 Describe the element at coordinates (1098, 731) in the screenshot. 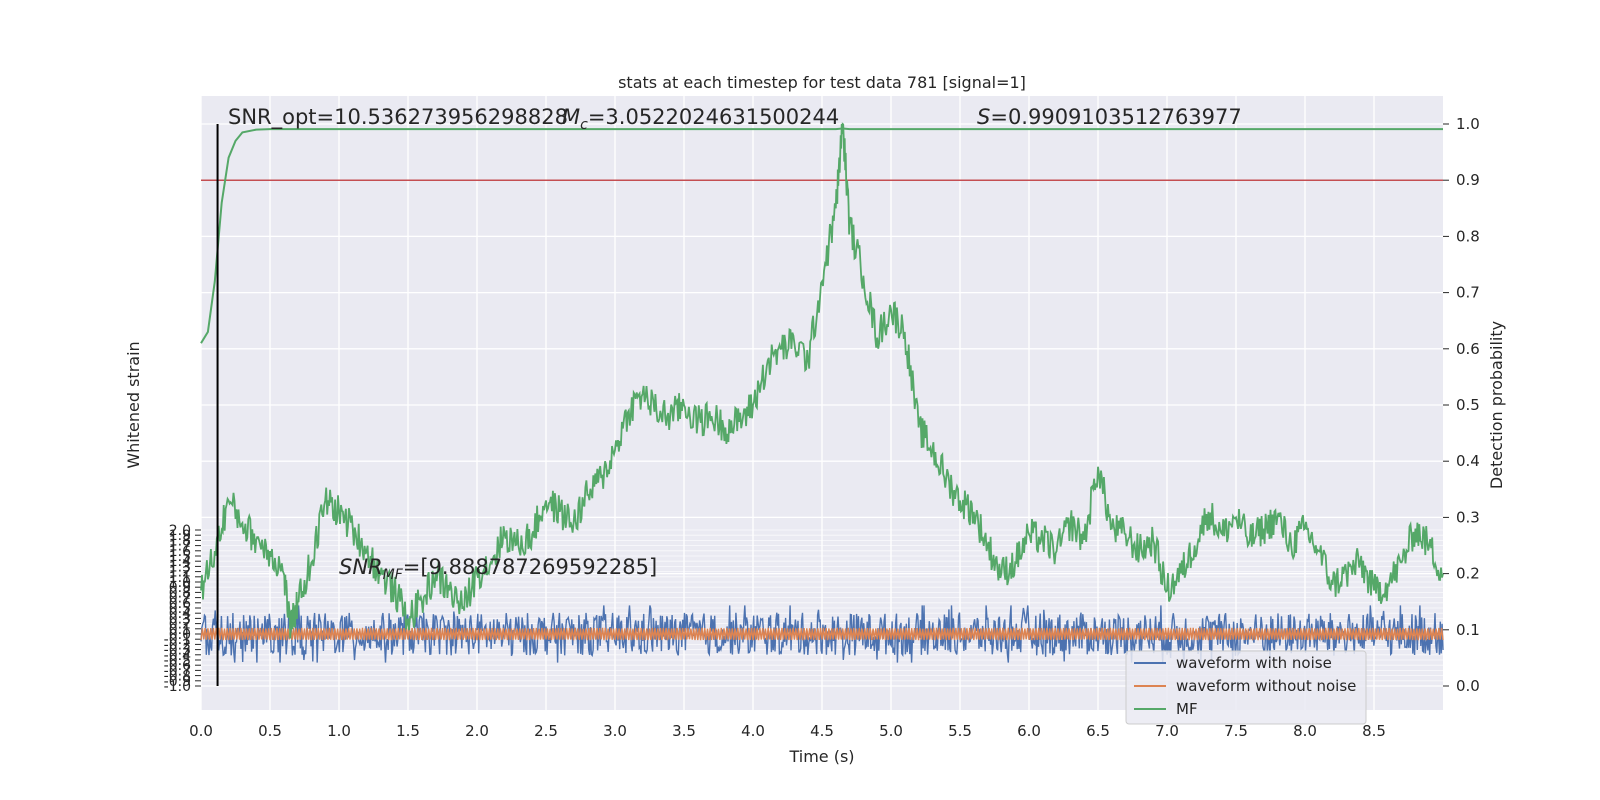

I see `x-tick-label: 6.5` at that location.